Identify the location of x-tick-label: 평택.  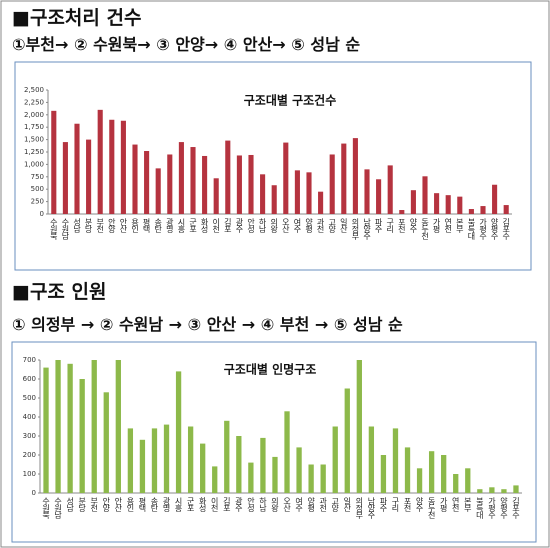
(146, 225).